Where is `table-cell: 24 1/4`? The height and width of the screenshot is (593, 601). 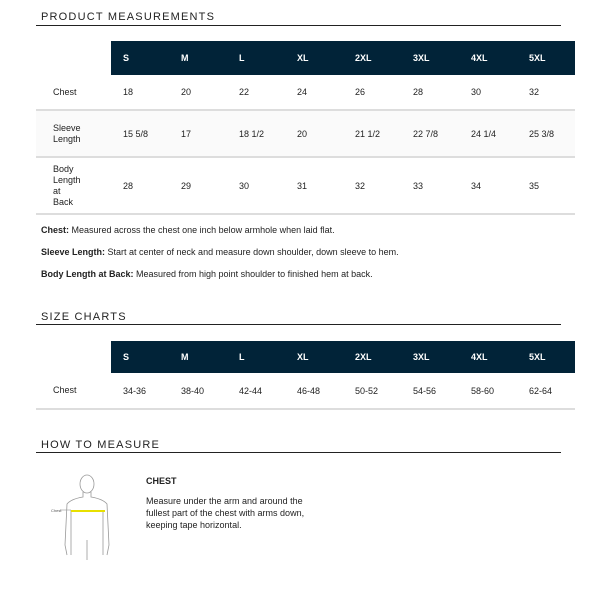 table-cell: 24 1/4 is located at coordinates (488, 134).